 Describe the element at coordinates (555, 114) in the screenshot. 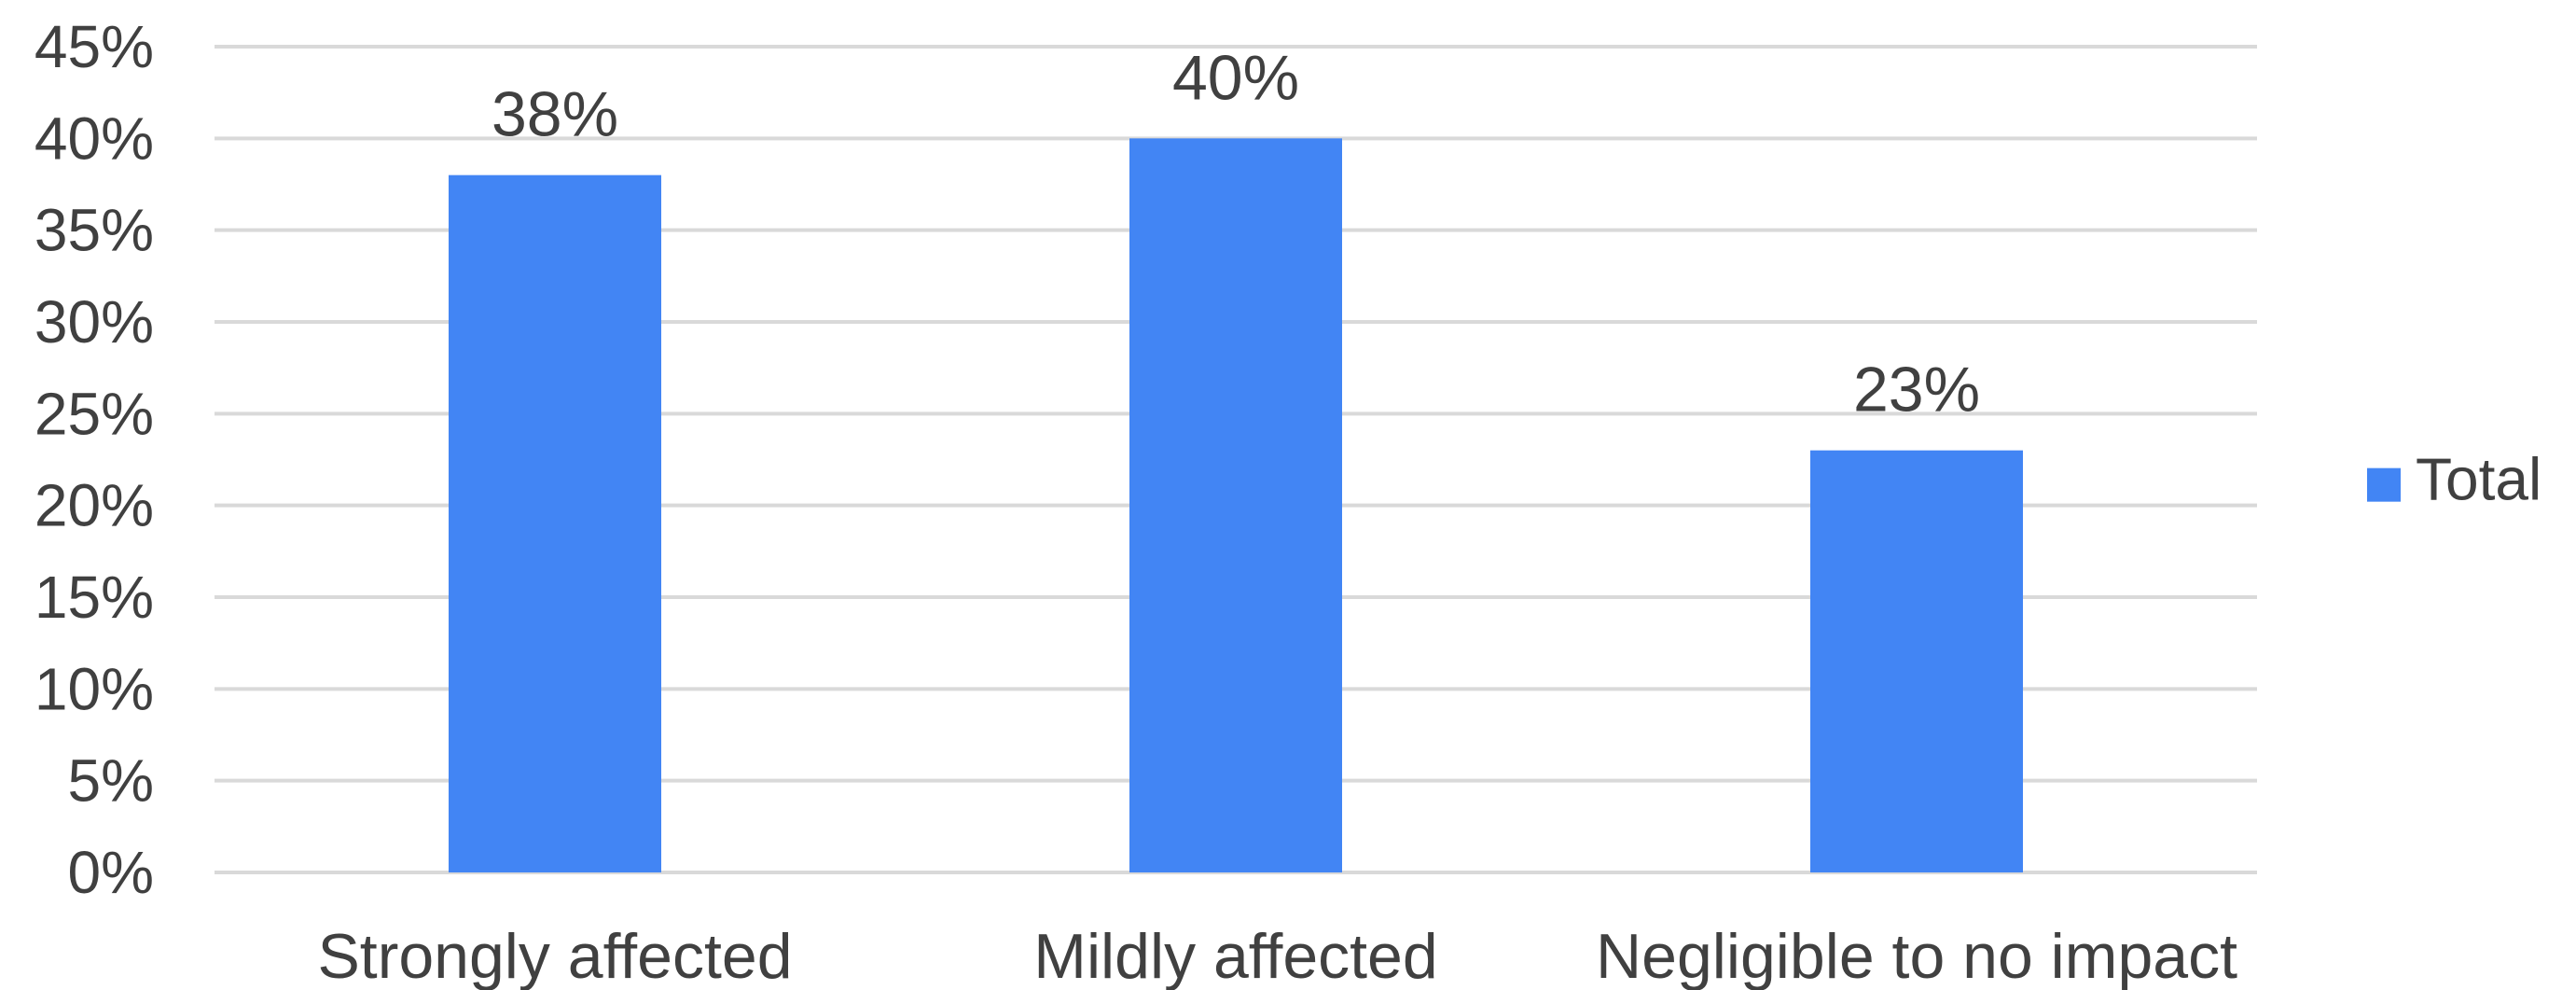

I see `data-label: 38%` at that location.